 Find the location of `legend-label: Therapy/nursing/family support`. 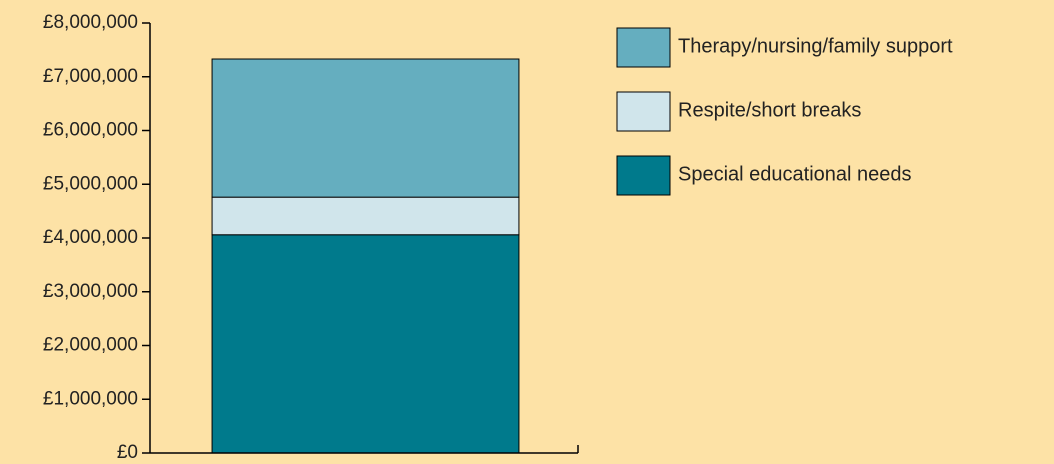

legend-label: Therapy/nursing/family support is located at coordinates (815, 46).